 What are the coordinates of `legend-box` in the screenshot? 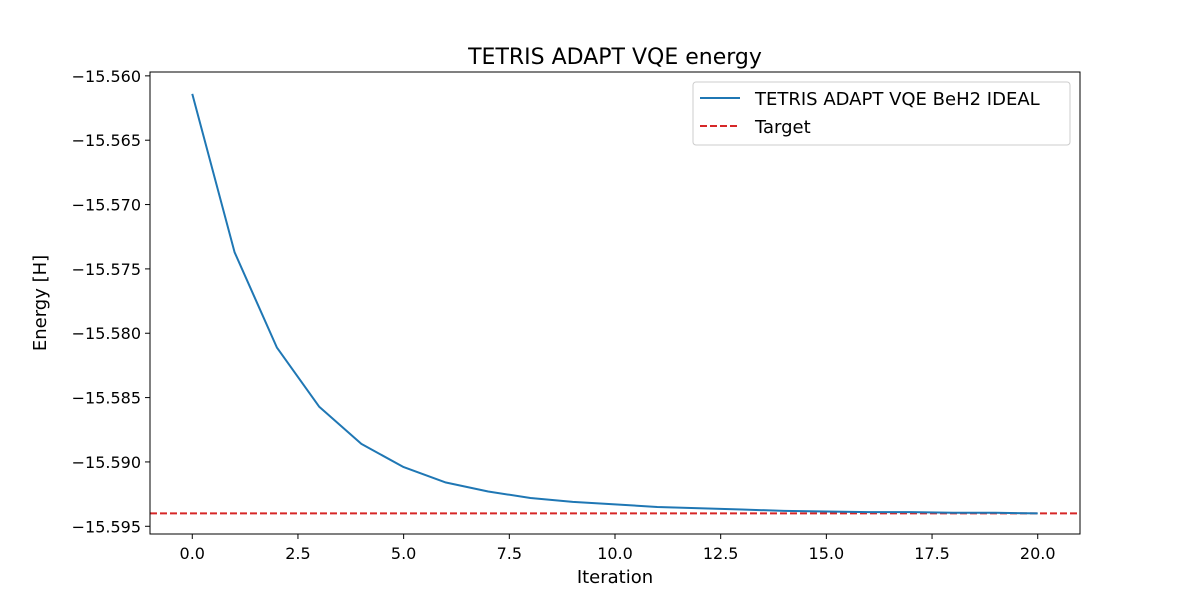 It's located at (881, 113).